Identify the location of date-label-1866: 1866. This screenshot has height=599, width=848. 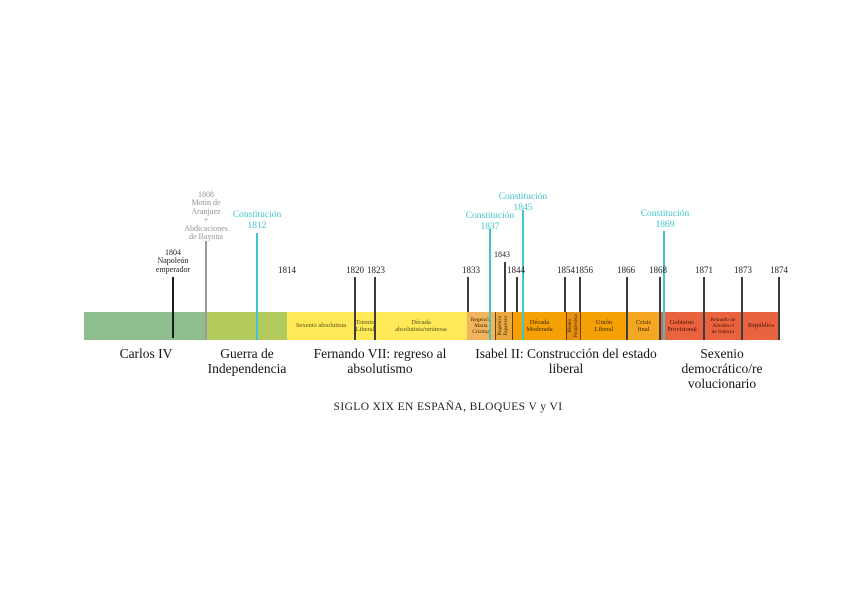
(626, 270).